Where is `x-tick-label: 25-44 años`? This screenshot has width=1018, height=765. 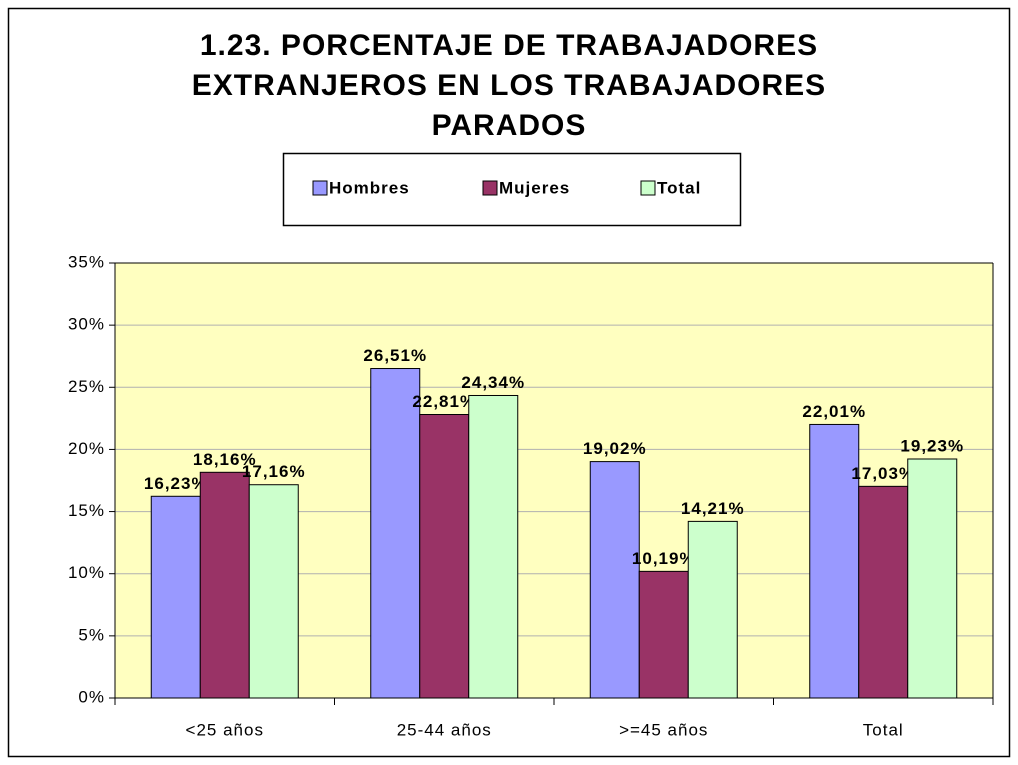
x-tick-label: 25-44 años is located at coordinates (444, 729).